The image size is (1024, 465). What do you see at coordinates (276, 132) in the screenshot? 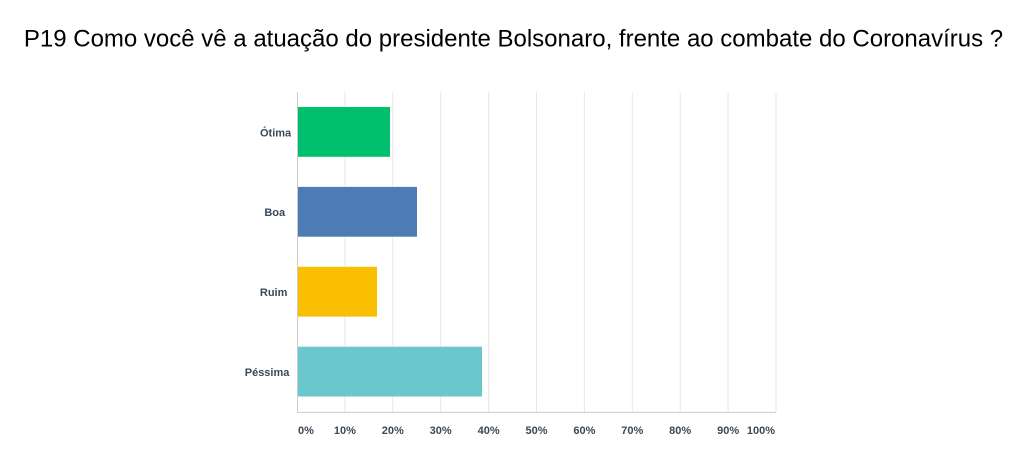
I see `svg-text: Ótima` at bounding box center [276, 132].